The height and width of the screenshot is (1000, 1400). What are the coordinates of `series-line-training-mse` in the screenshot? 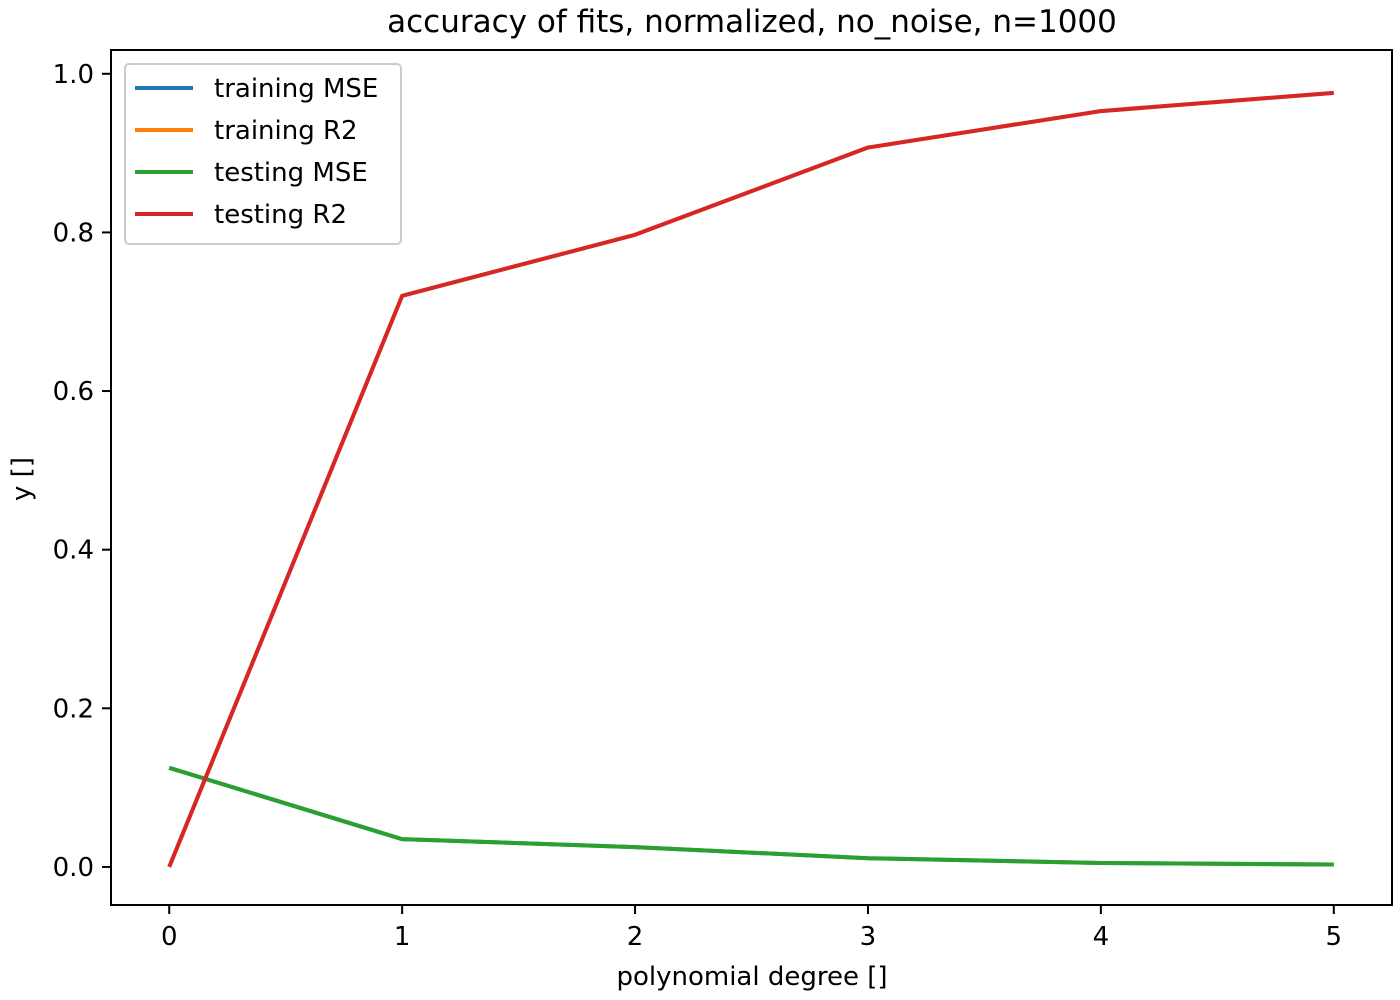 It's located at (751, 816).